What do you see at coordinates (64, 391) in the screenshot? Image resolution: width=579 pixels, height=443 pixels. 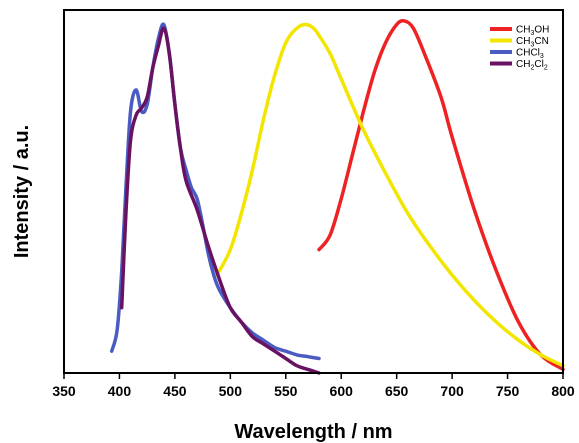 I see `x-tick-label: 350` at bounding box center [64, 391].